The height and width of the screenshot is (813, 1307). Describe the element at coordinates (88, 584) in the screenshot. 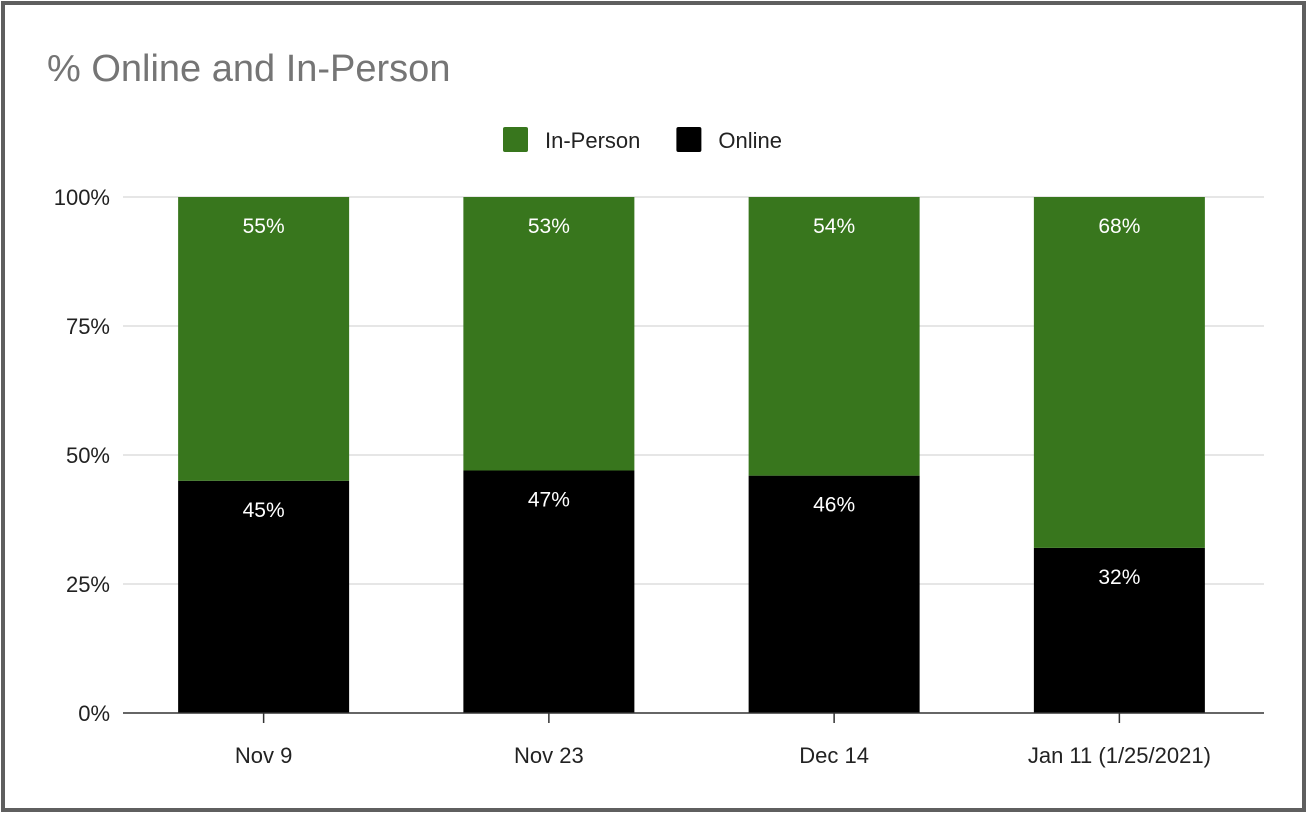

I see `y-tick-label: 25%` at that location.